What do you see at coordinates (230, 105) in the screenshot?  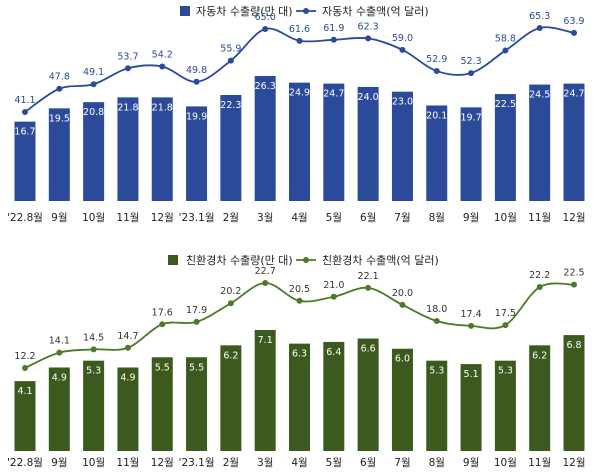 I see `bar-value-label: 22.3` at bounding box center [230, 105].